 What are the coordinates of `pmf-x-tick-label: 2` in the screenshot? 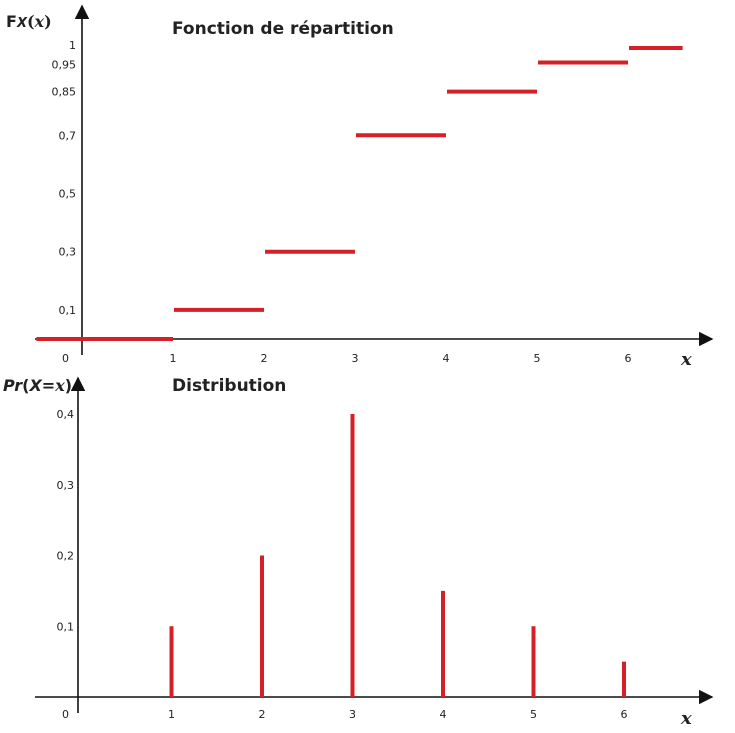 It's located at (262, 714).